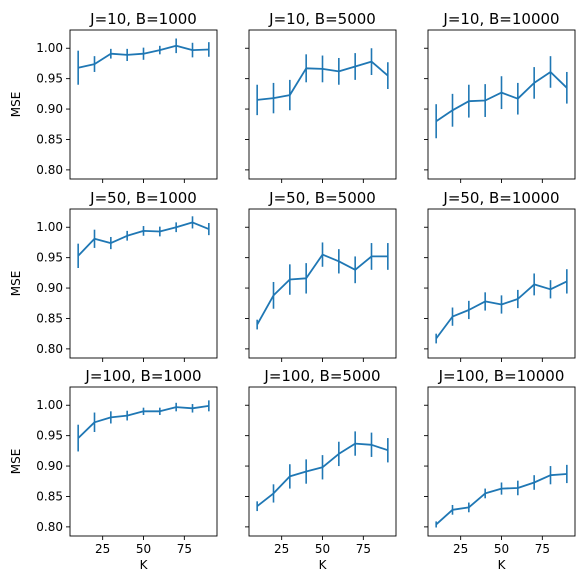 The image size is (587, 586). Describe the element at coordinates (322, 19) in the screenshot. I see `subplot-title: J=10, B=5000` at that location.